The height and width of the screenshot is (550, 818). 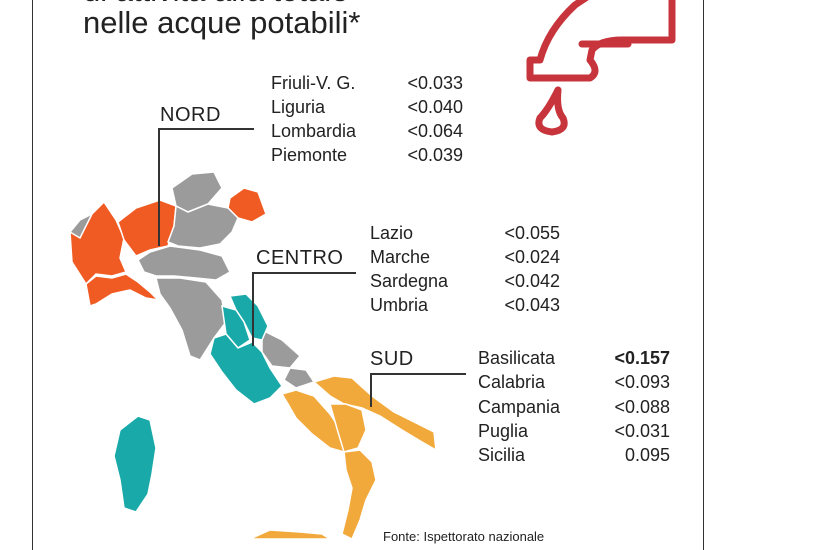 I want to click on region-value: <0.055, so click(x=532, y=233).